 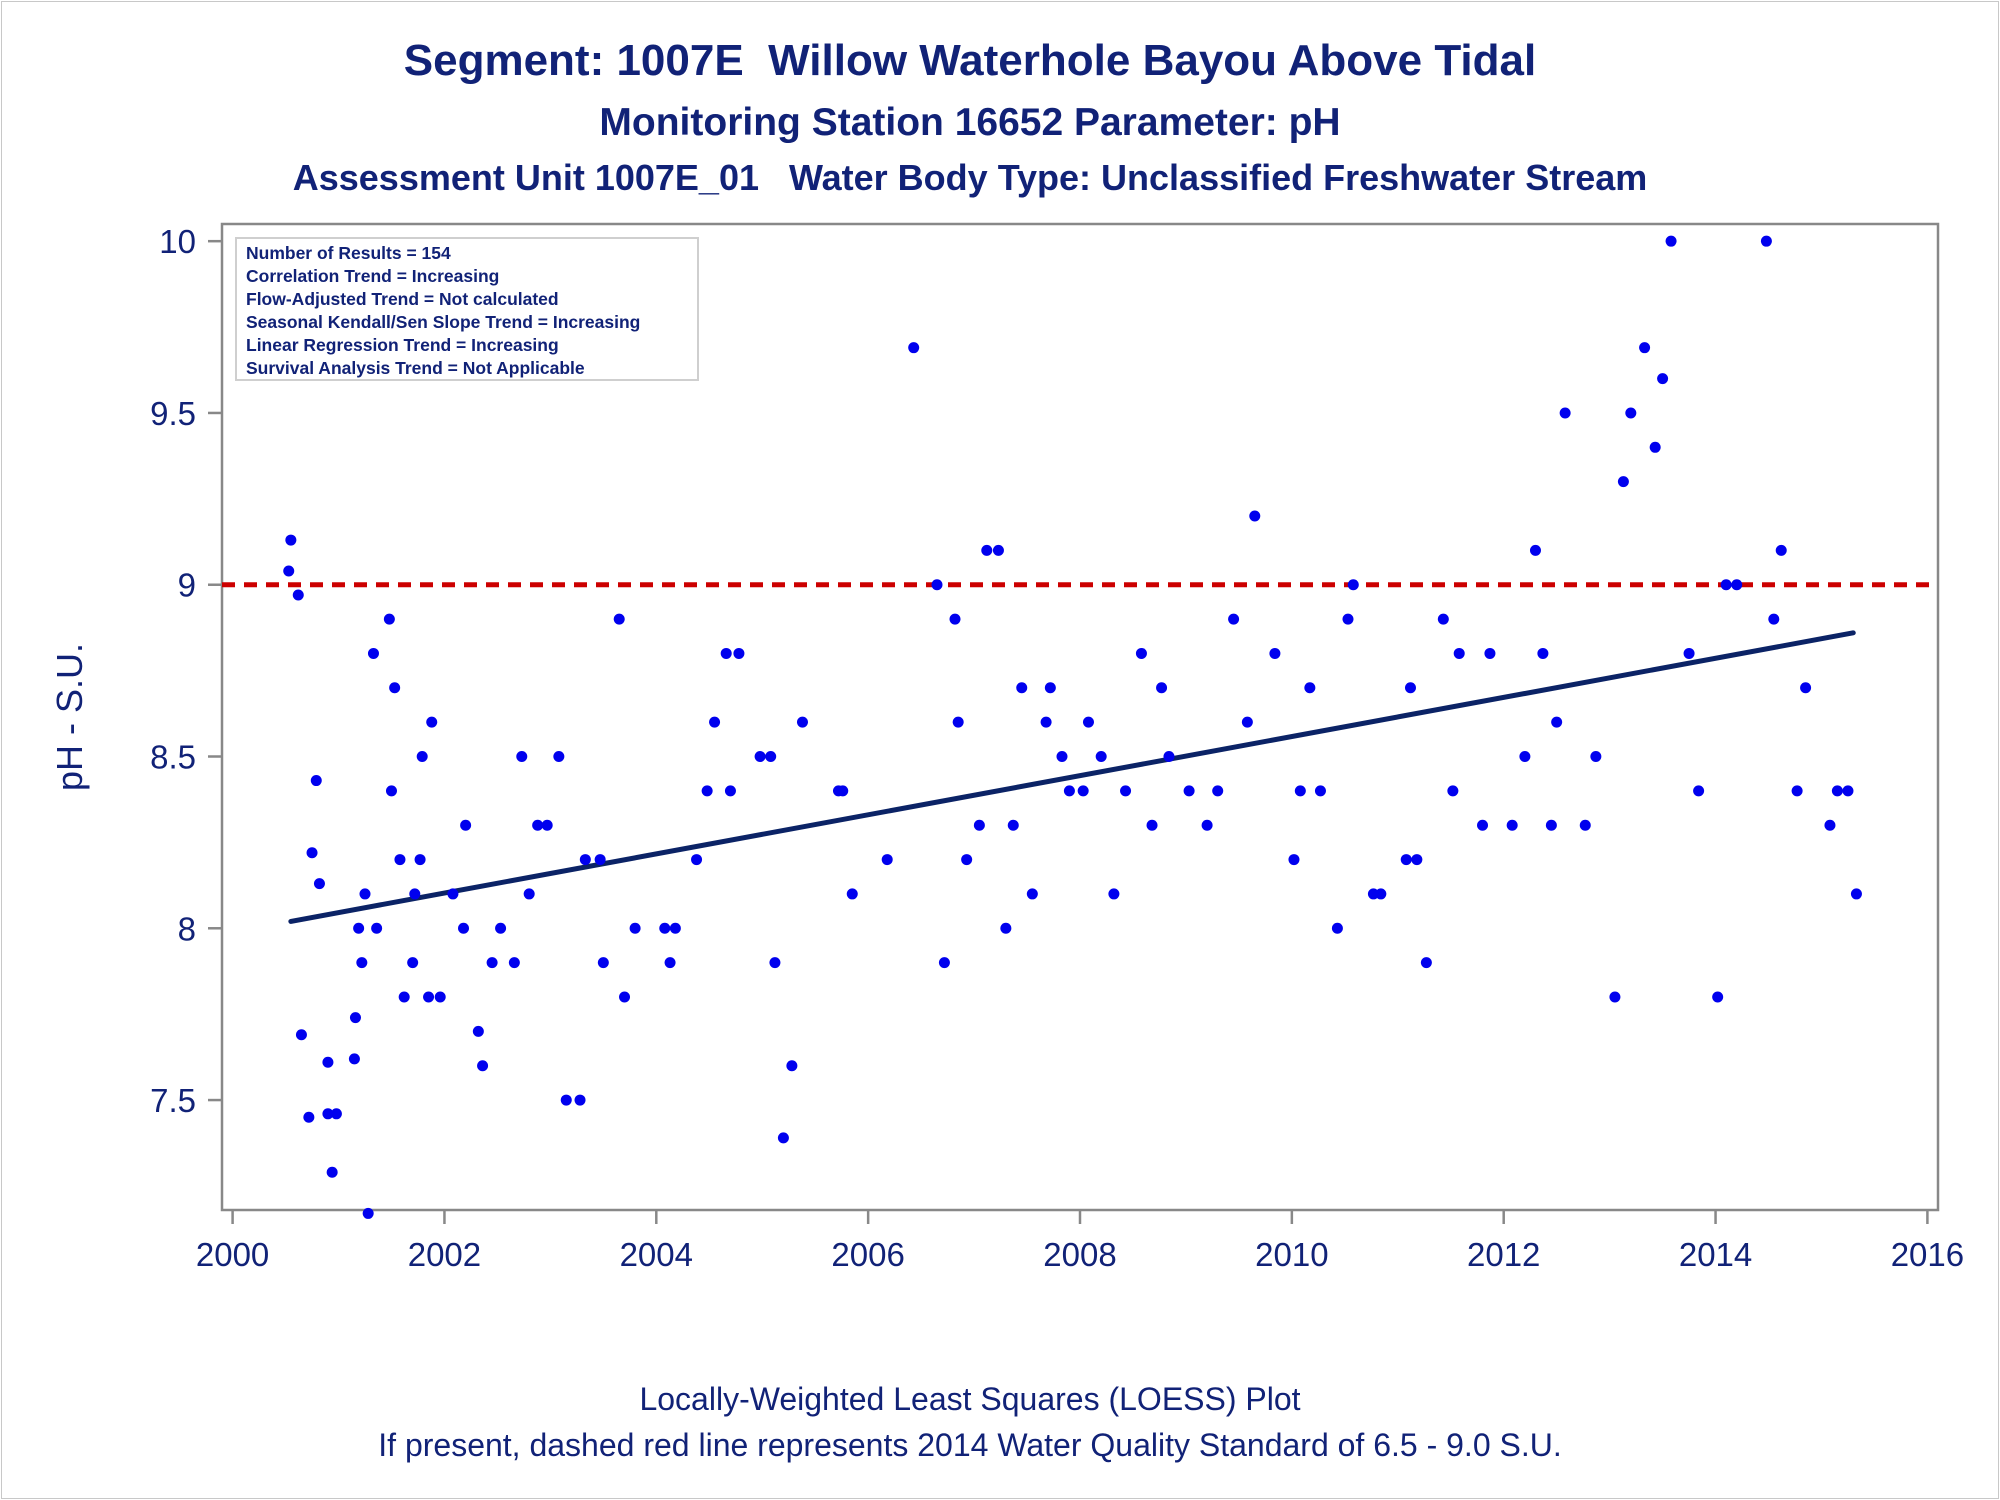 What do you see at coordinates (867, 1254) in the screenshot?
I see `x-tick-label: 2006` at bounding box center [867, 1254].